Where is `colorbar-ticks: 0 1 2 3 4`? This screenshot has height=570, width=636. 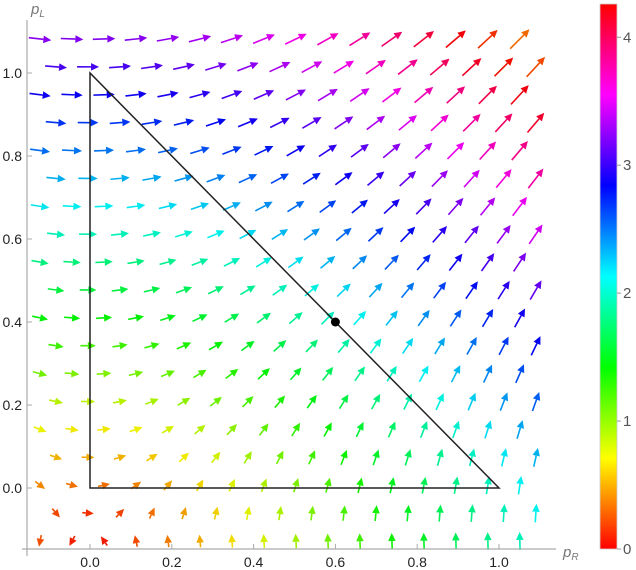
colorbar-ticks: 0 1 2 3 4 is located at coordinates (624, 293).